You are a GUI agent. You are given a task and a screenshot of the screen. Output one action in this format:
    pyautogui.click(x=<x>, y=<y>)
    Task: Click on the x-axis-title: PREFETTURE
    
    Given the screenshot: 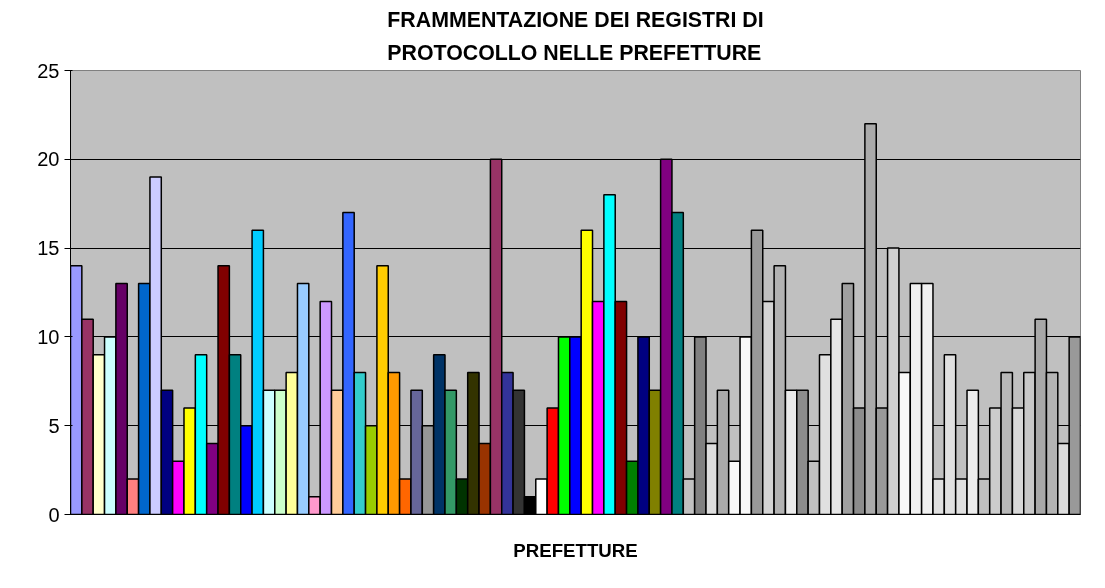 What is the action you would take?
    pyautogui.click(x=575, y=550)
    